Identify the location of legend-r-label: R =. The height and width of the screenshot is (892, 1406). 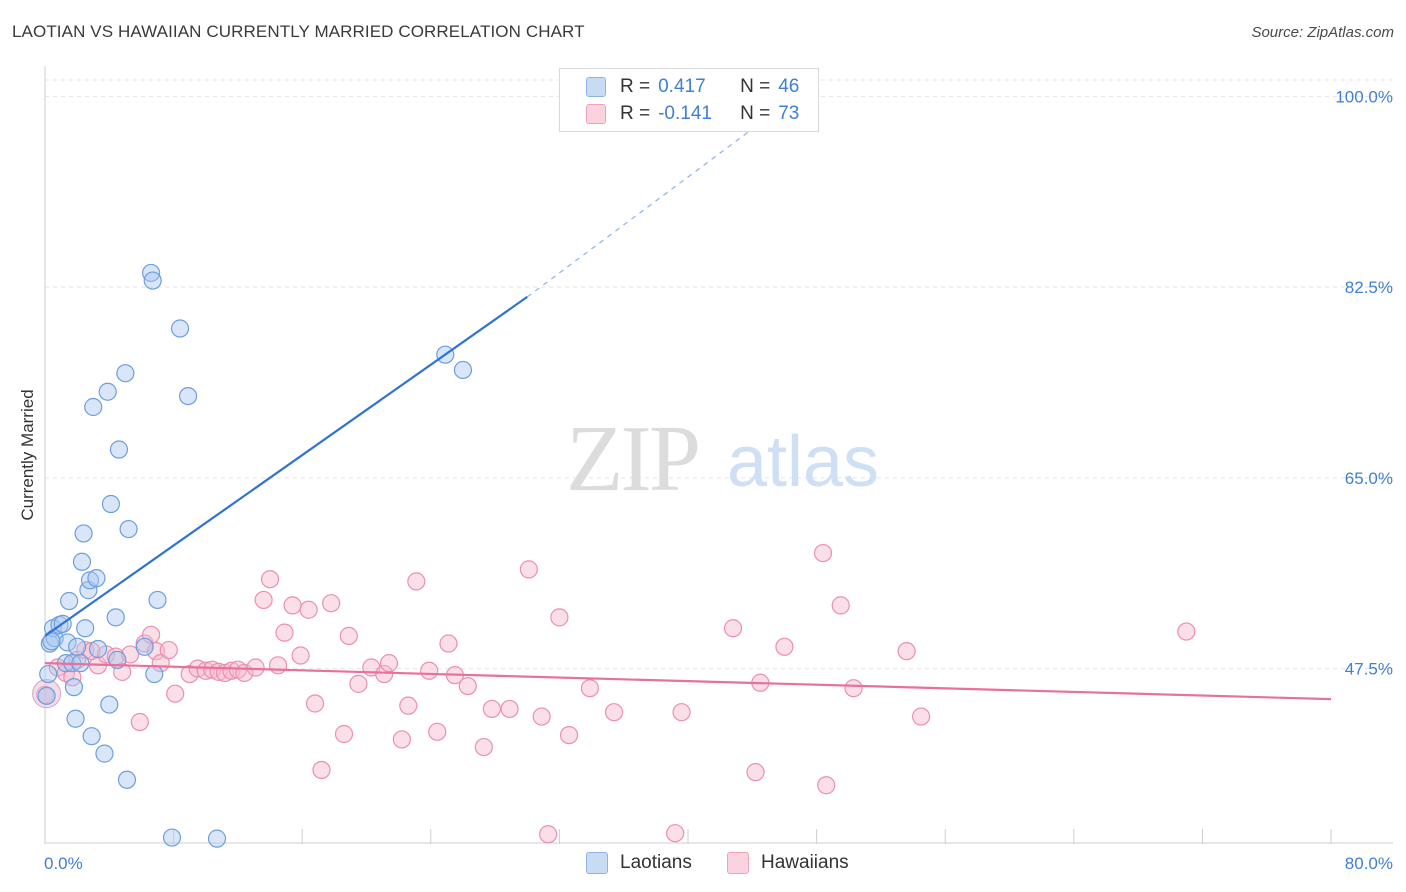
(635, 113).